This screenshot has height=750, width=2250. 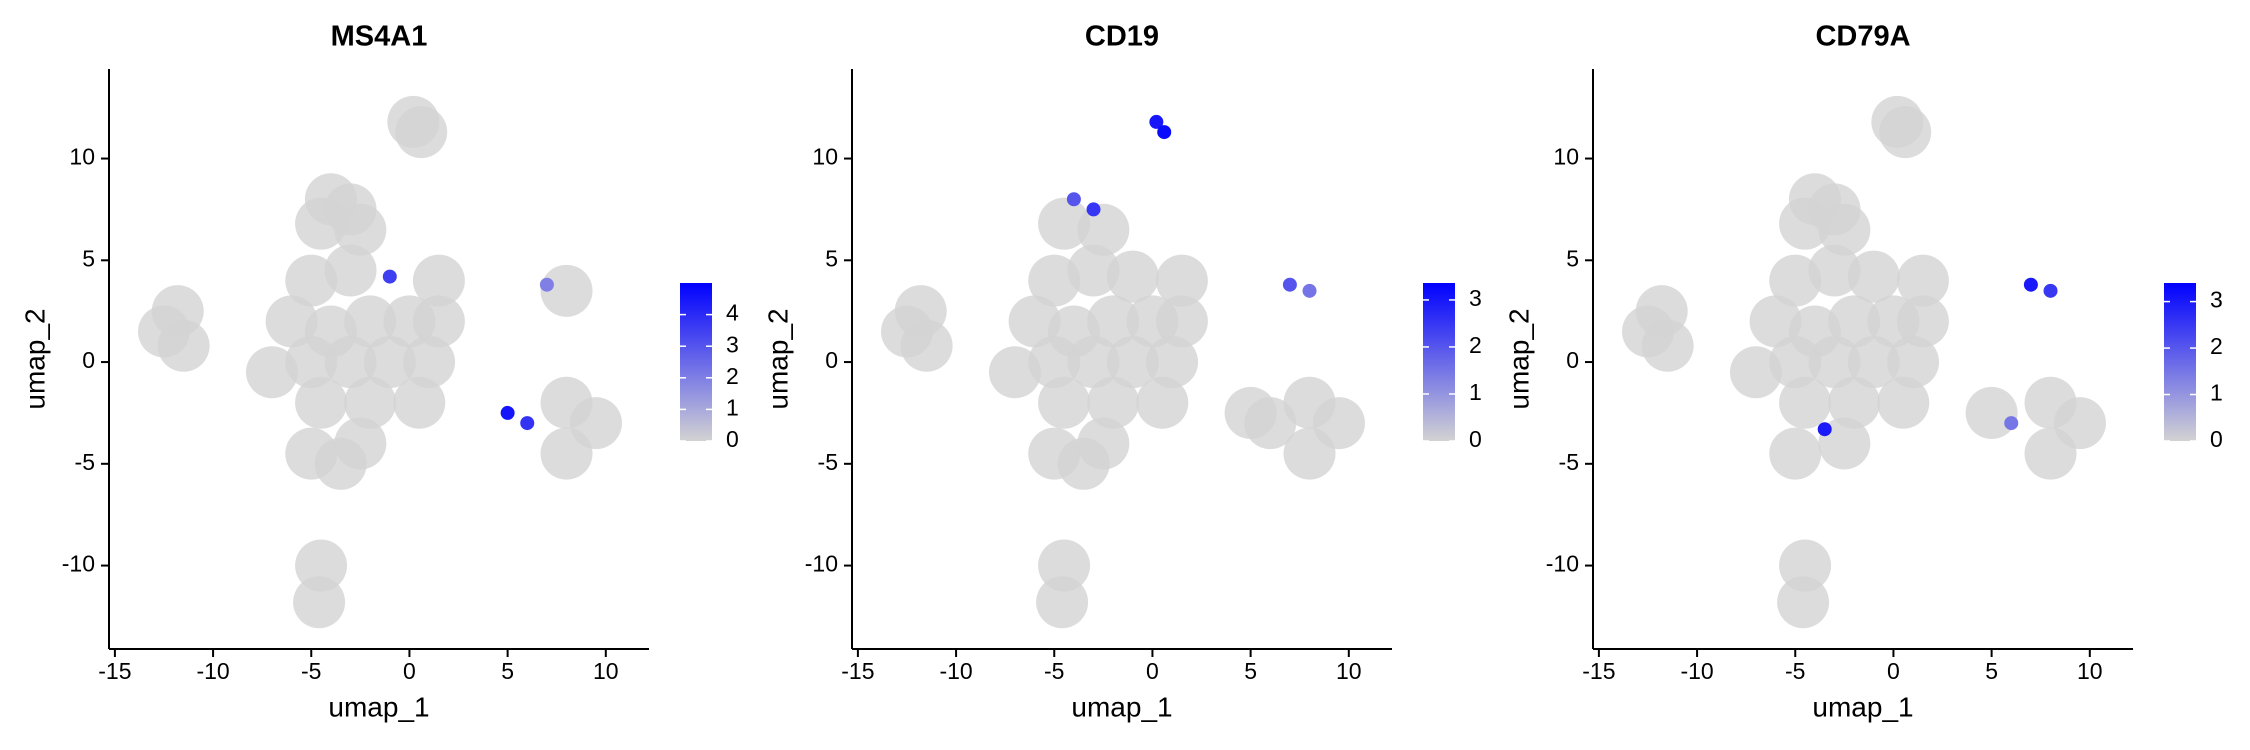 What do you see at coordinates (1349, 671) in the screenshot?
I see `x-tick-label: 10` at bounding box center [1349, 671].